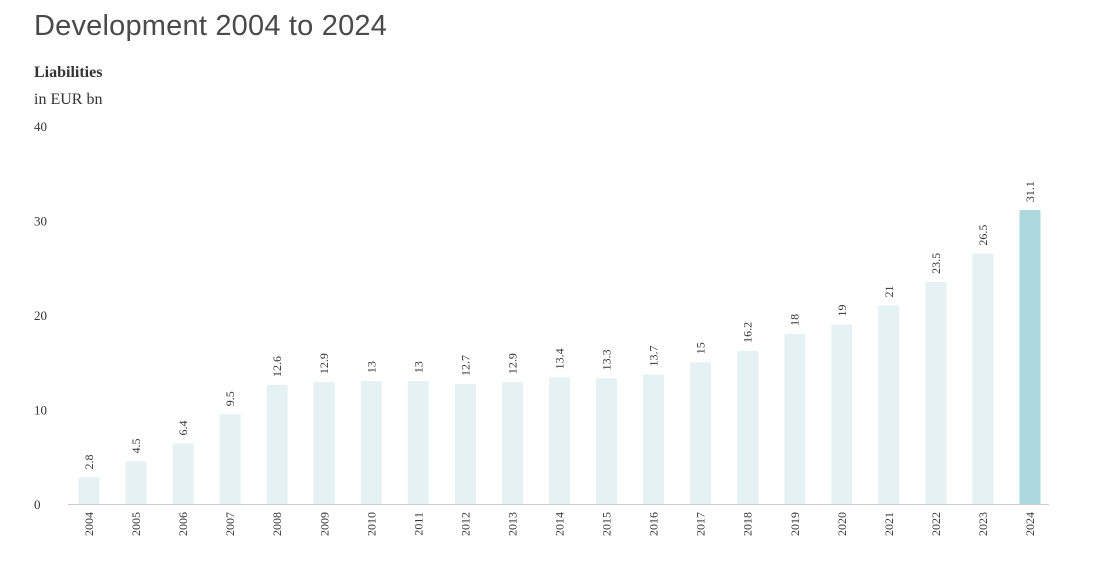 This screenshot has height=571, width=1095. What do you see at coordinates (183, 428) in the screenshot?
I see `data-label: 6.4` at bounding box center [183, 428].